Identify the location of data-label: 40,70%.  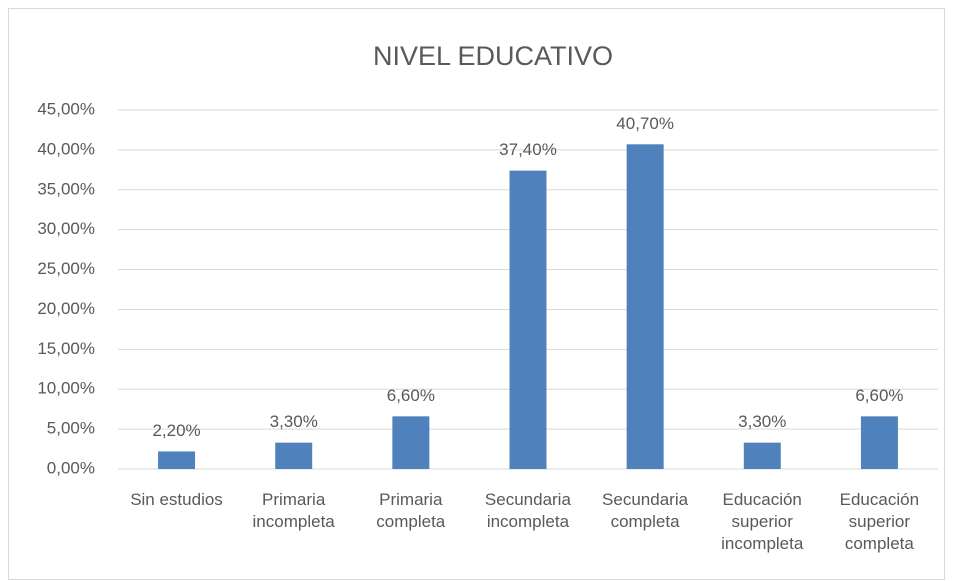
(645, 123).